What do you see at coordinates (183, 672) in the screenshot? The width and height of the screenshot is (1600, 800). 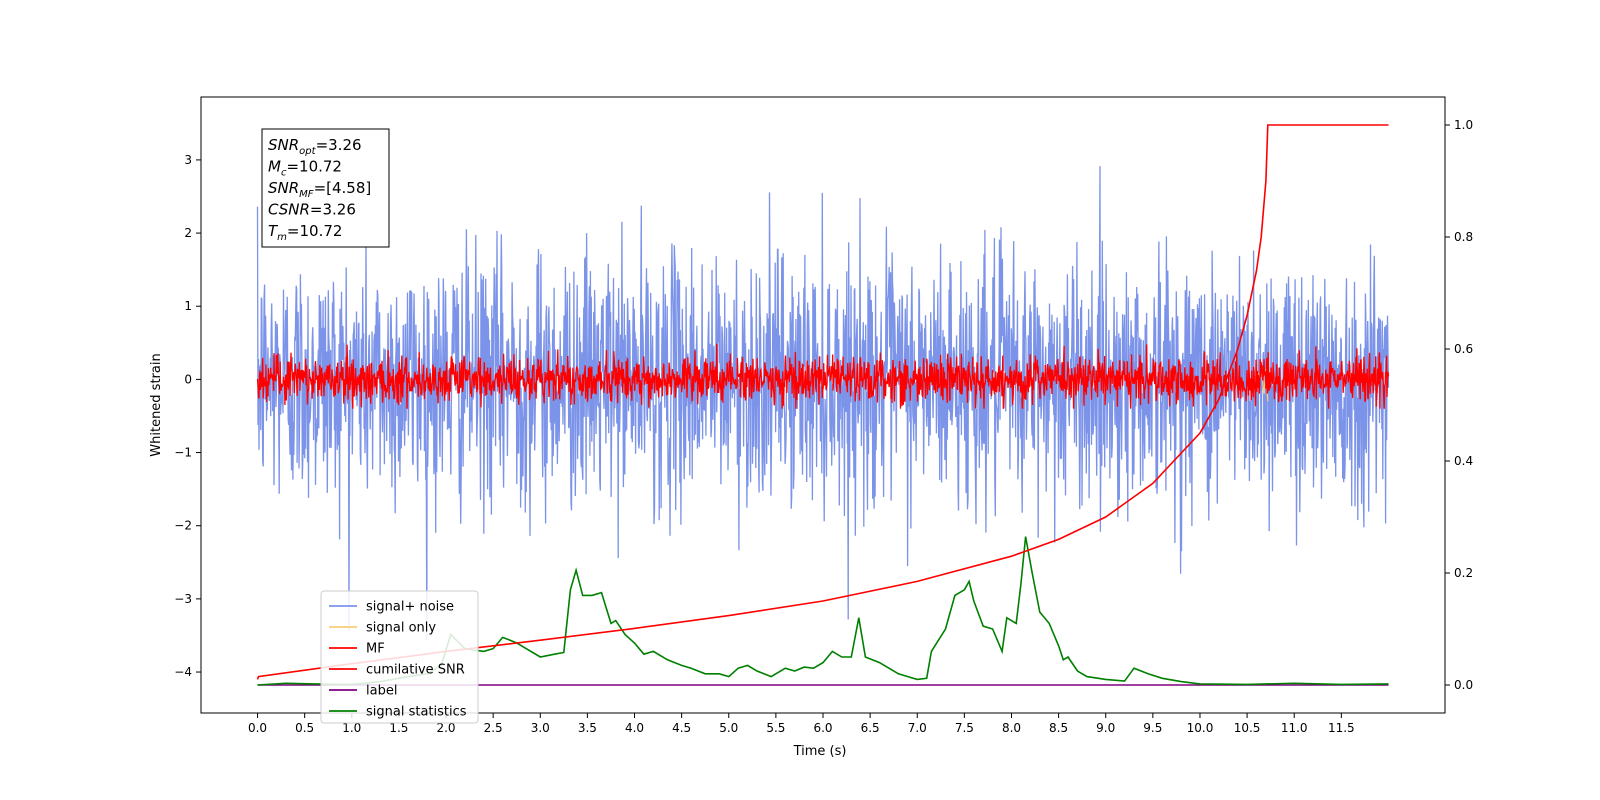 I see `y-tick-label: −4` at bounding box center [183, 672].